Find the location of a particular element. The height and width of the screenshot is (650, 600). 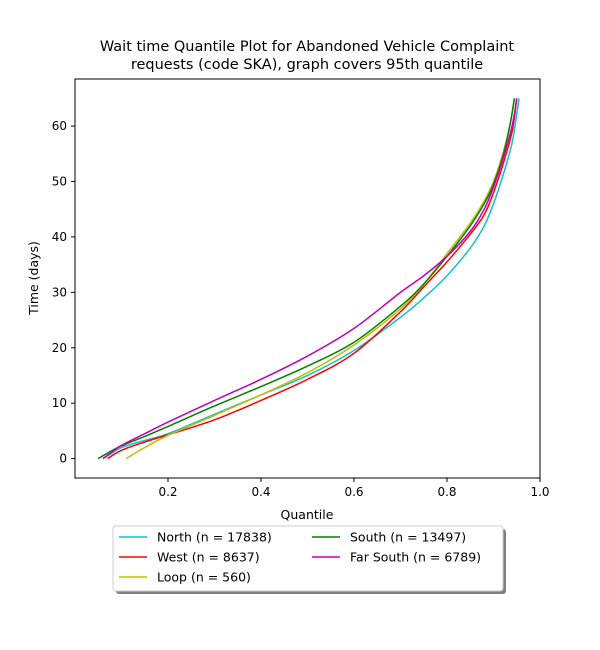

x-tick-label: 0.4 is located at coordinates (260, 492).